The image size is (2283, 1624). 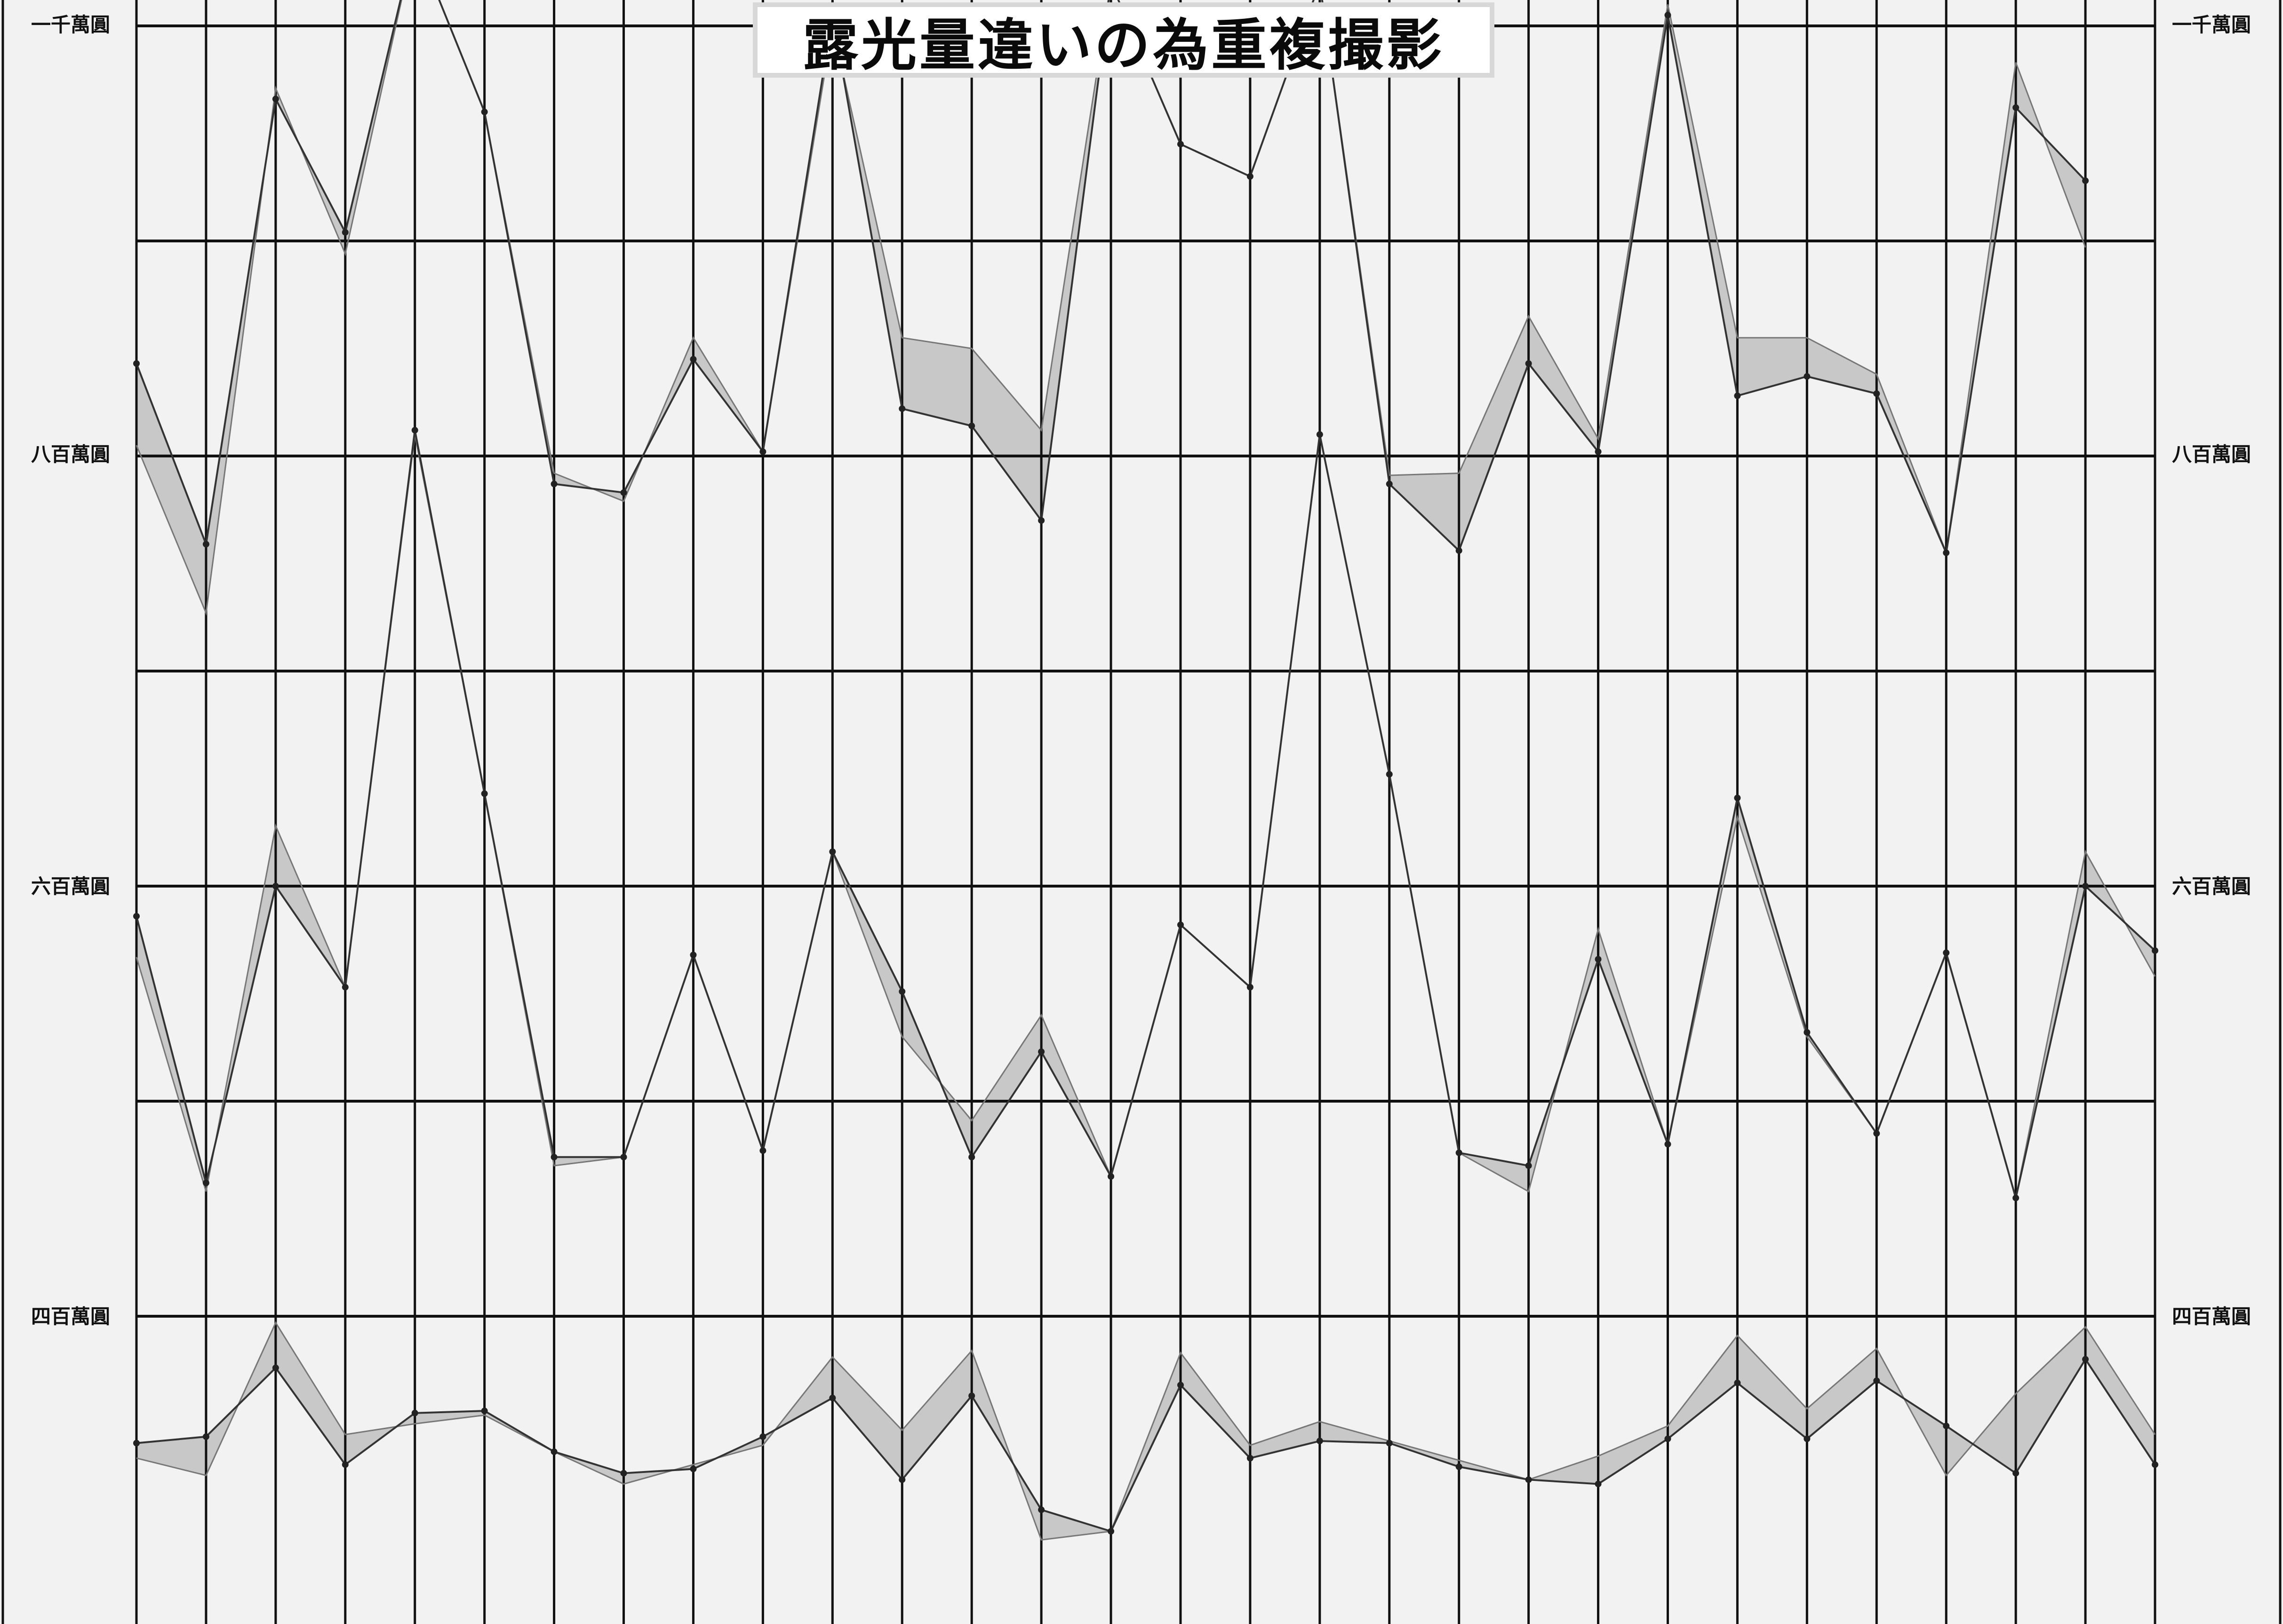 I want to click on y-tick-label-1000-right: 一千萬圓, so click(x=2212, y=25).